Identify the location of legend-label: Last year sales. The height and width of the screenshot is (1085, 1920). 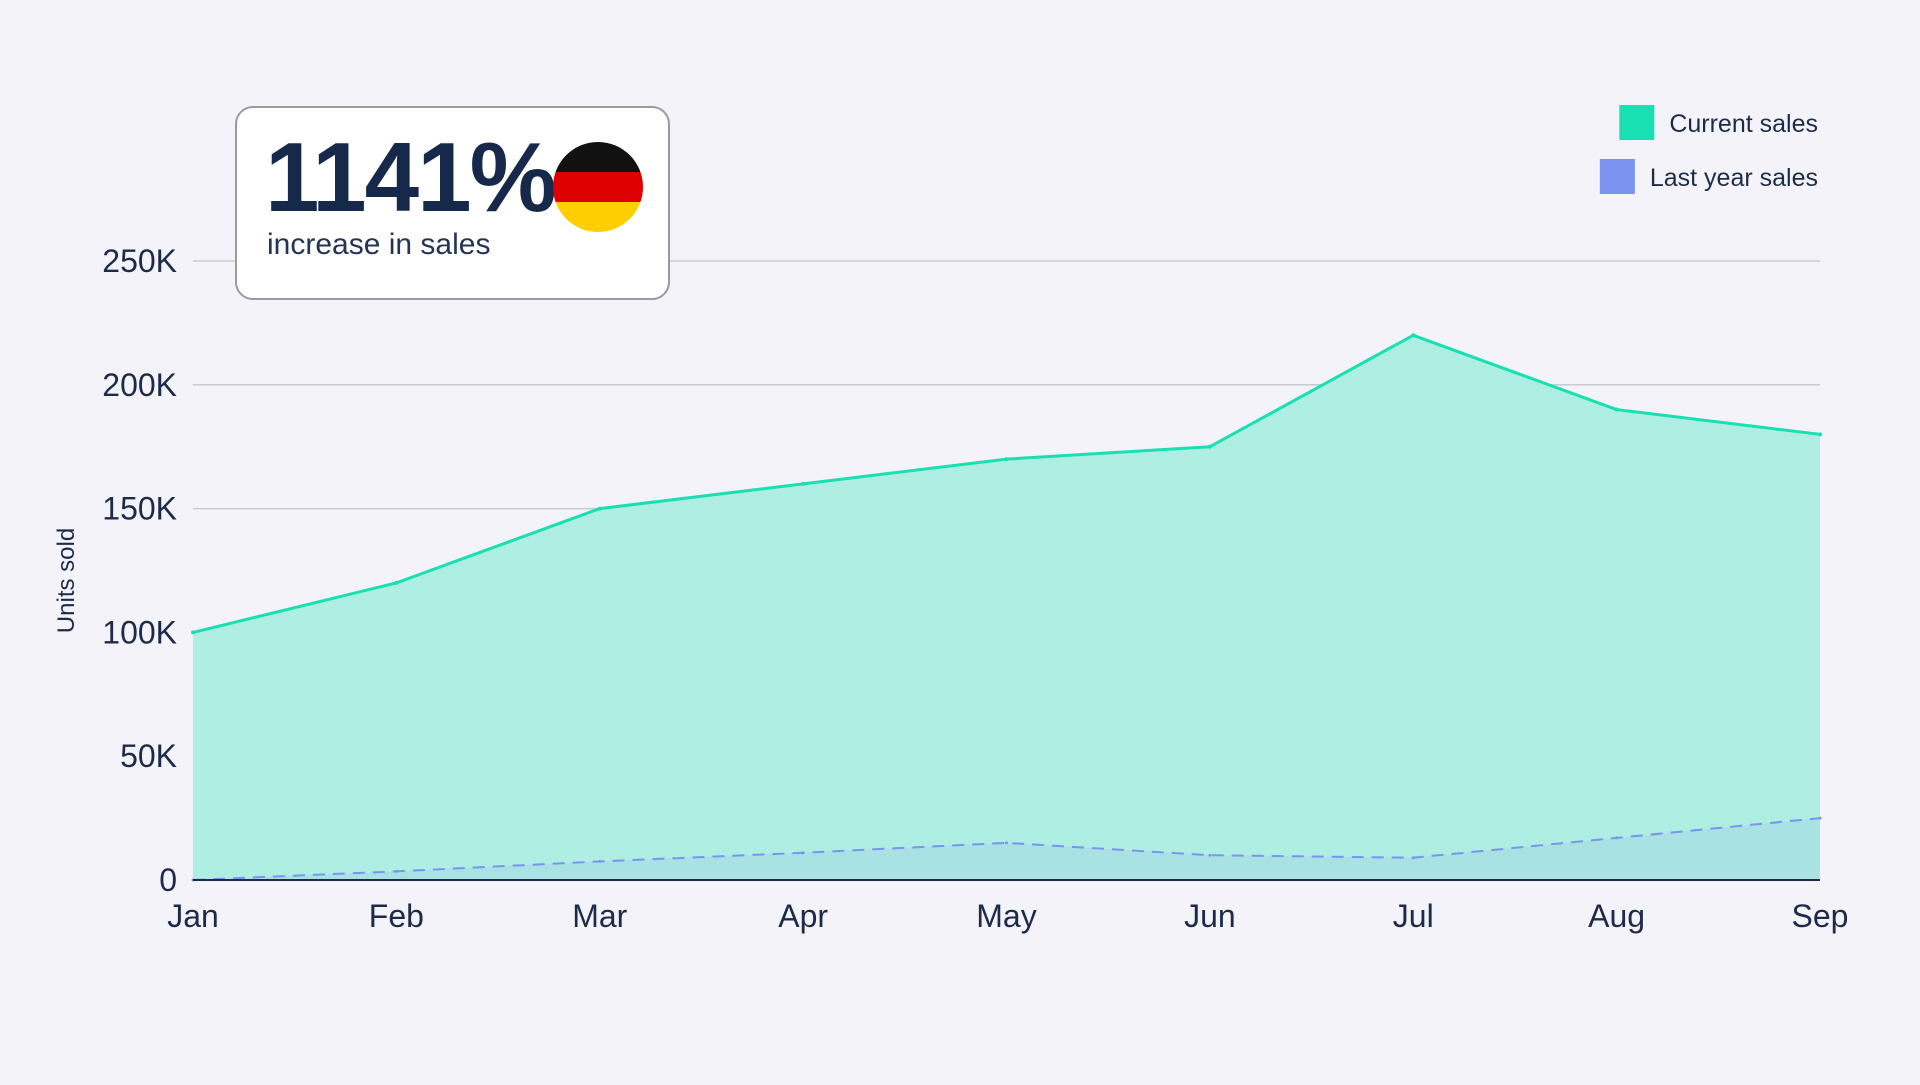
(1734, 178).